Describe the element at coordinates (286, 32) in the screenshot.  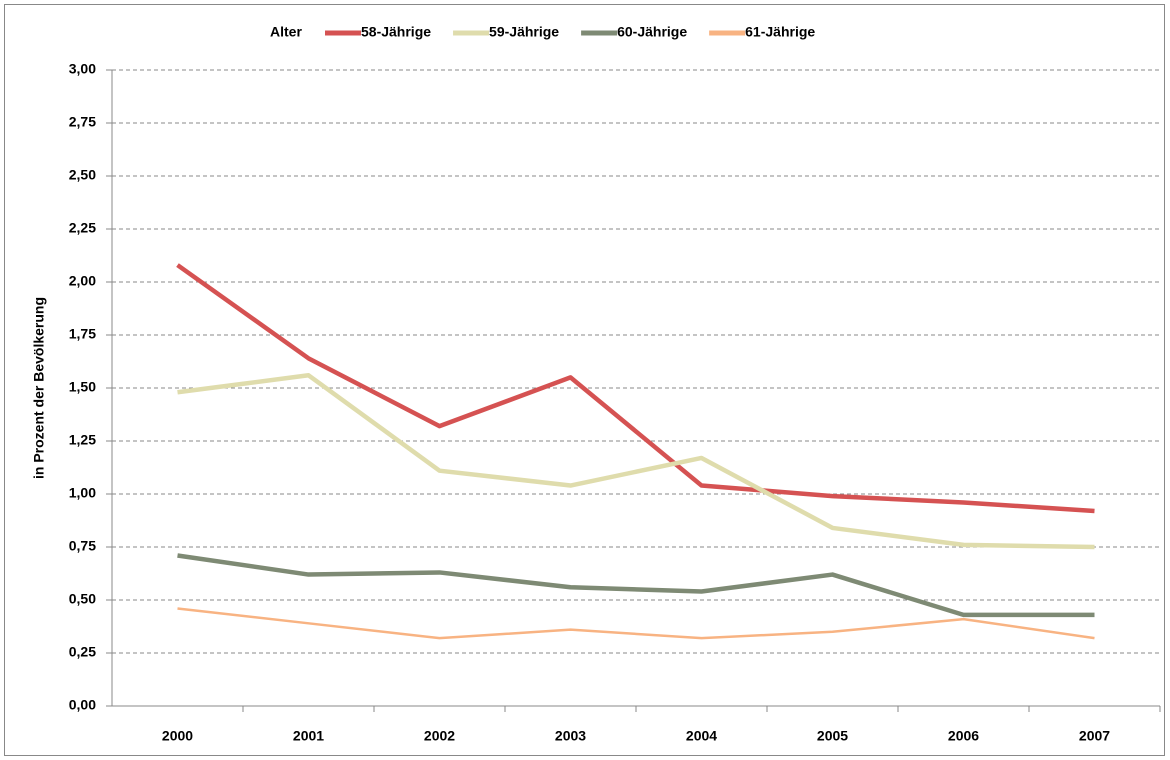
I see `legend-title: Alter` at that location.